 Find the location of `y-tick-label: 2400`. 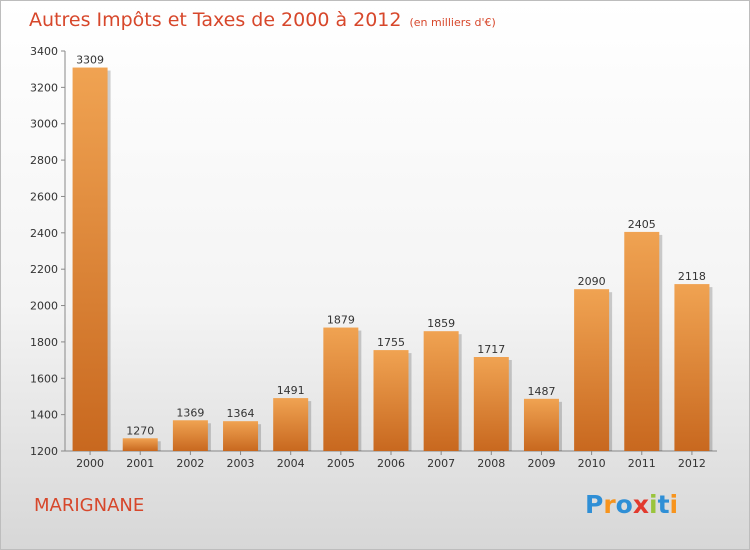

y-tick-label: 2400 is located at coordinates (44, 233).